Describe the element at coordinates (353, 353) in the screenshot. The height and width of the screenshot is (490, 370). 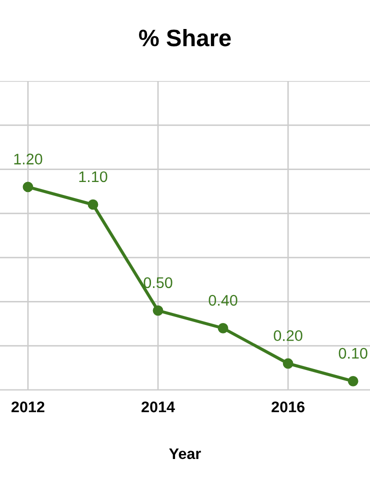
I see `data-label: 0.10` at that location.